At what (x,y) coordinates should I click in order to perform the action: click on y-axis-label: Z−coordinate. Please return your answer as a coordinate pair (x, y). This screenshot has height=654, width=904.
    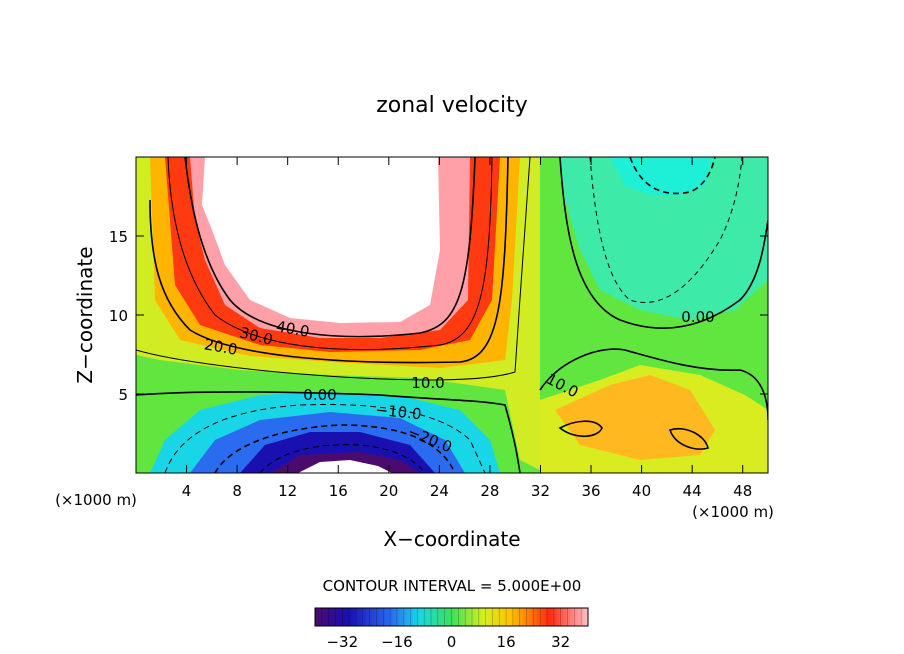
    Looking at the image, I should click on (85, 314).